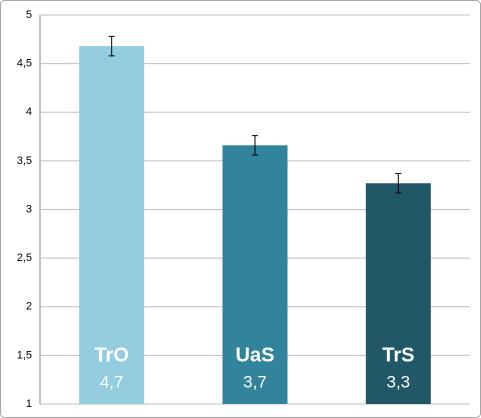  Describe the element at coordinates (24, 258) in the screenshot. I see `y-tick-label: 2,5` at that location.